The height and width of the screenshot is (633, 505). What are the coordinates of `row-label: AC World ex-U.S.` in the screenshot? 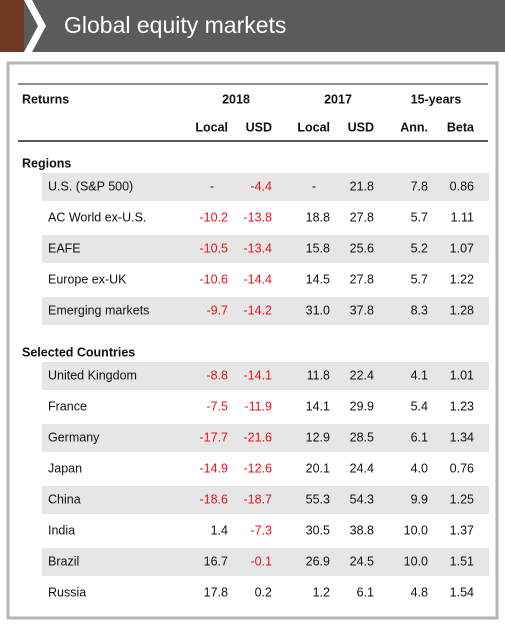 It's located at (97, 217).